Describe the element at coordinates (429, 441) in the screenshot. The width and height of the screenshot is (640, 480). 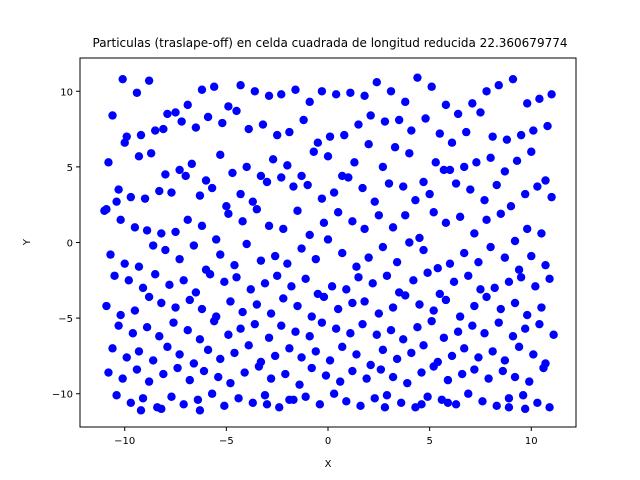
I see `x-tick-label: 5` at that location.